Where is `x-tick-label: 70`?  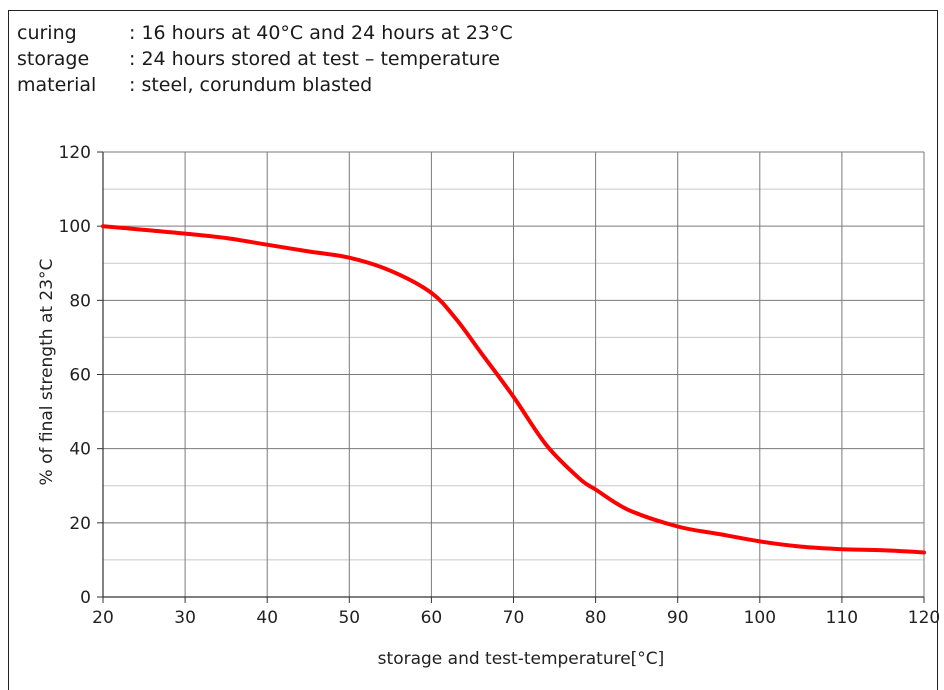
x-tick-label: 70 is located at coordinates (514, 618).